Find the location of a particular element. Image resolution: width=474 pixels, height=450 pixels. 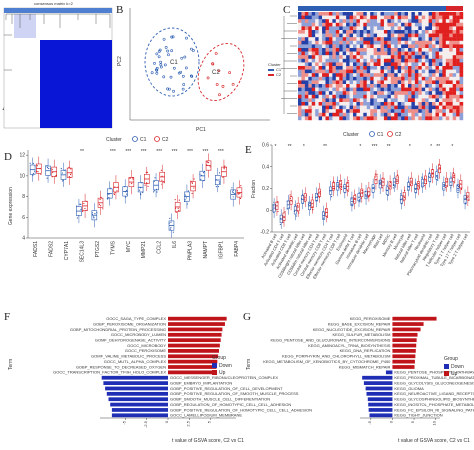

x-category-label: IGFBP1 is located at coordinates (221, 250).